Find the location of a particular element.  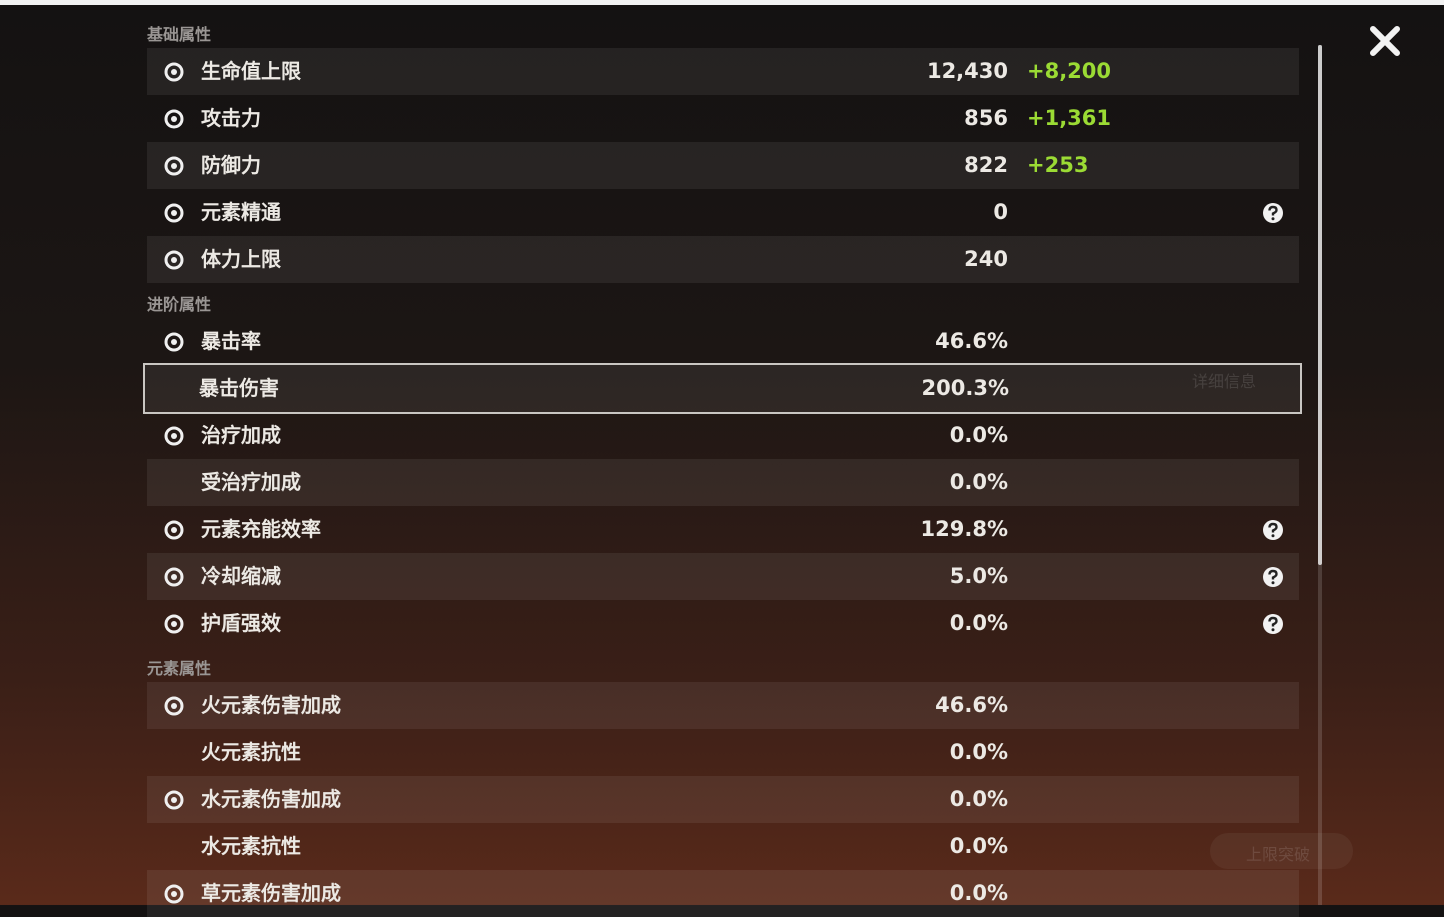

stat-label: 护盾强效 is located at coordinates (241, 623).